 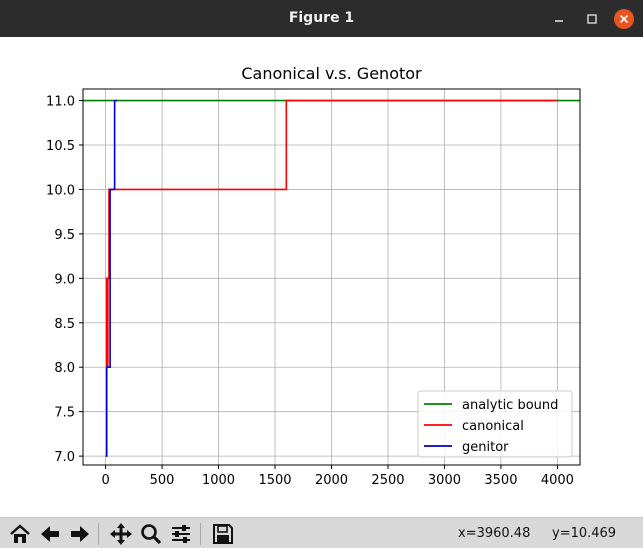 I want to click on forward-arrow-icon, so click(x=80, y=534).